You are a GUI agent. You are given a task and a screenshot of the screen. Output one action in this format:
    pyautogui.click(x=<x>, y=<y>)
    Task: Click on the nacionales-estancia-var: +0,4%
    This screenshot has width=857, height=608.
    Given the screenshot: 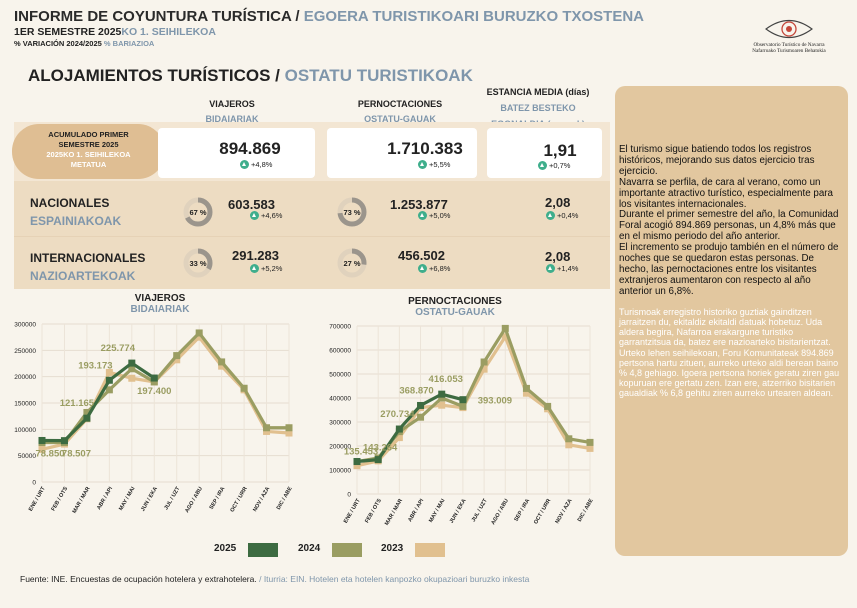 What is the action you would take?
    pyautogui.click(x=562, y=215)
    